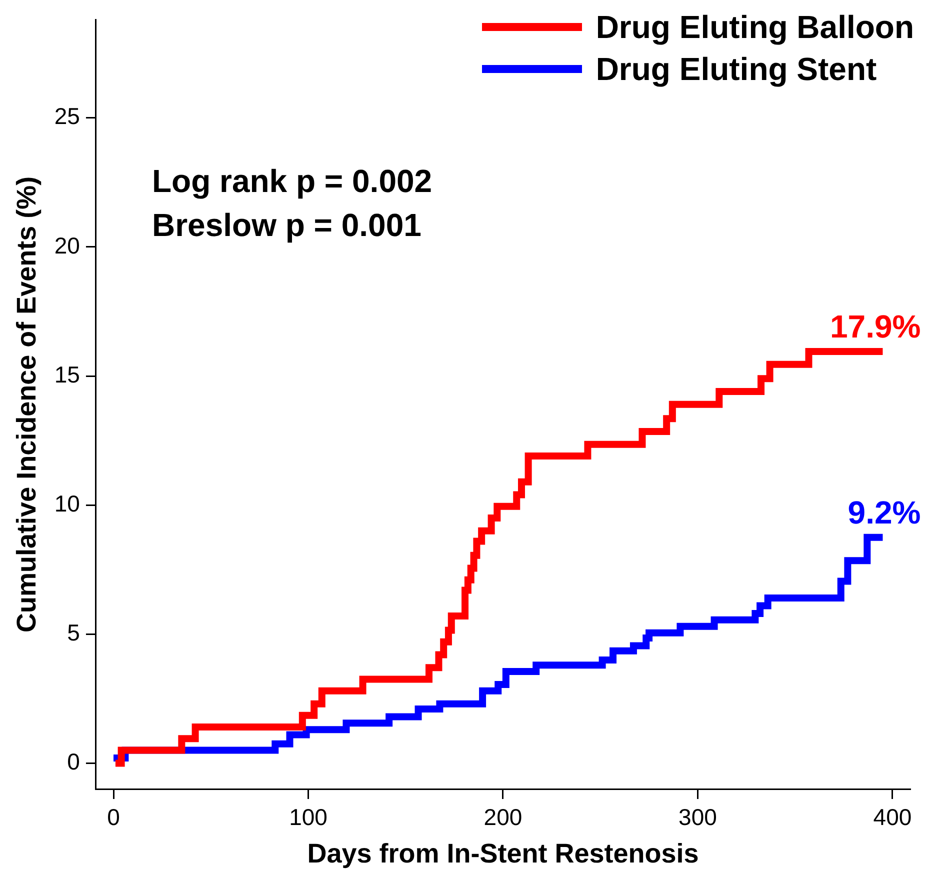 The height and width of the screenshot is (879, 926). I want to click on y-tick-label: 10, so click(67, 503).